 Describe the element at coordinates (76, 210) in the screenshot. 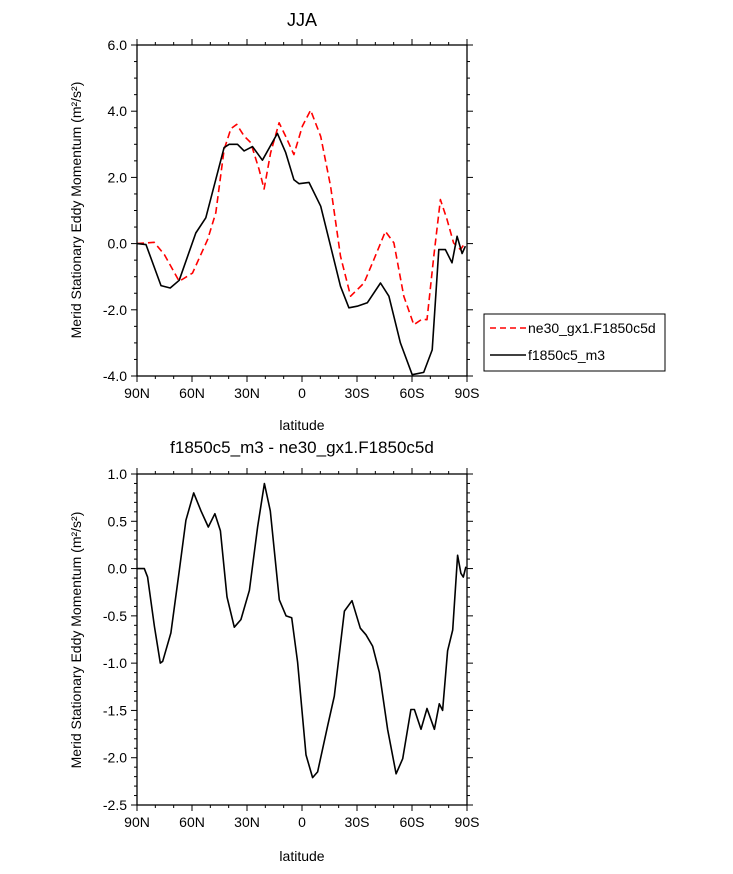

I see `chart-1-ylabel: Merid Stationary Eddy Momentum (m²/s²)` at that location.